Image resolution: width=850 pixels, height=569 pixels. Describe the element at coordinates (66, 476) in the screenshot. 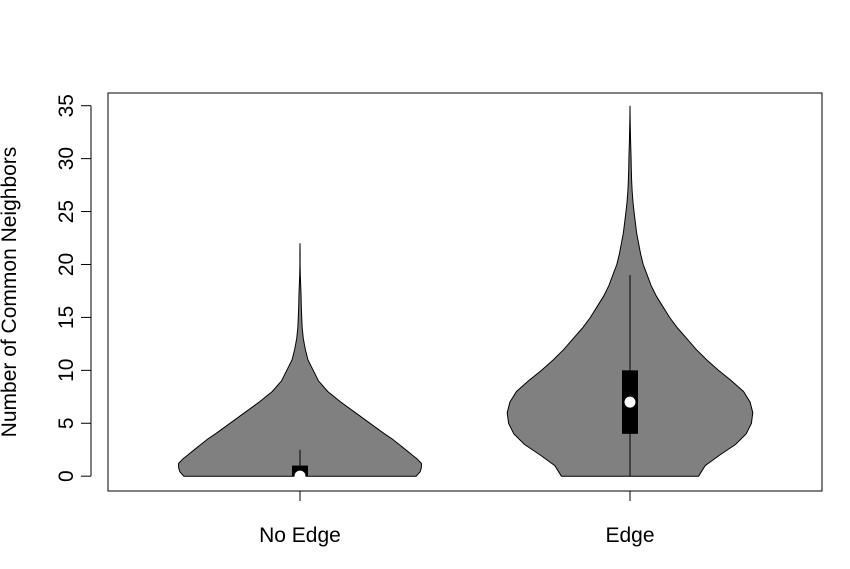

I see `y-tick-label: 0` at that location.